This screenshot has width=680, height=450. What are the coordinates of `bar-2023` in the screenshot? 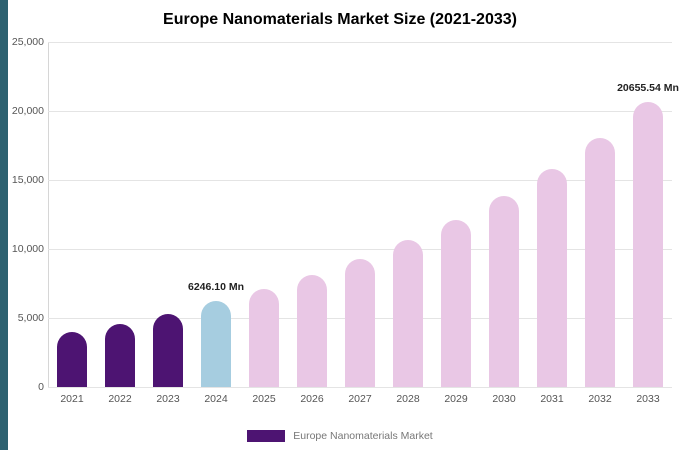 It's located at (168, 350).